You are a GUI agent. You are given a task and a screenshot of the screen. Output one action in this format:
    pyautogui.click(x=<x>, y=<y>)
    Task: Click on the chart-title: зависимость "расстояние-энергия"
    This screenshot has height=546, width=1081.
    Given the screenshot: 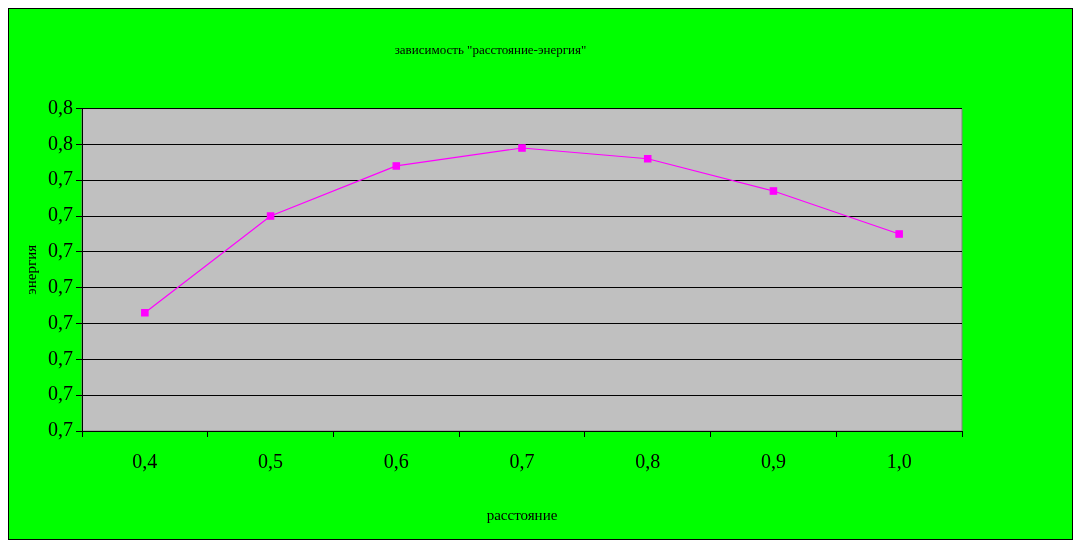 What is the action you would take?
    pyautogui.click(x=490, y=50)
    